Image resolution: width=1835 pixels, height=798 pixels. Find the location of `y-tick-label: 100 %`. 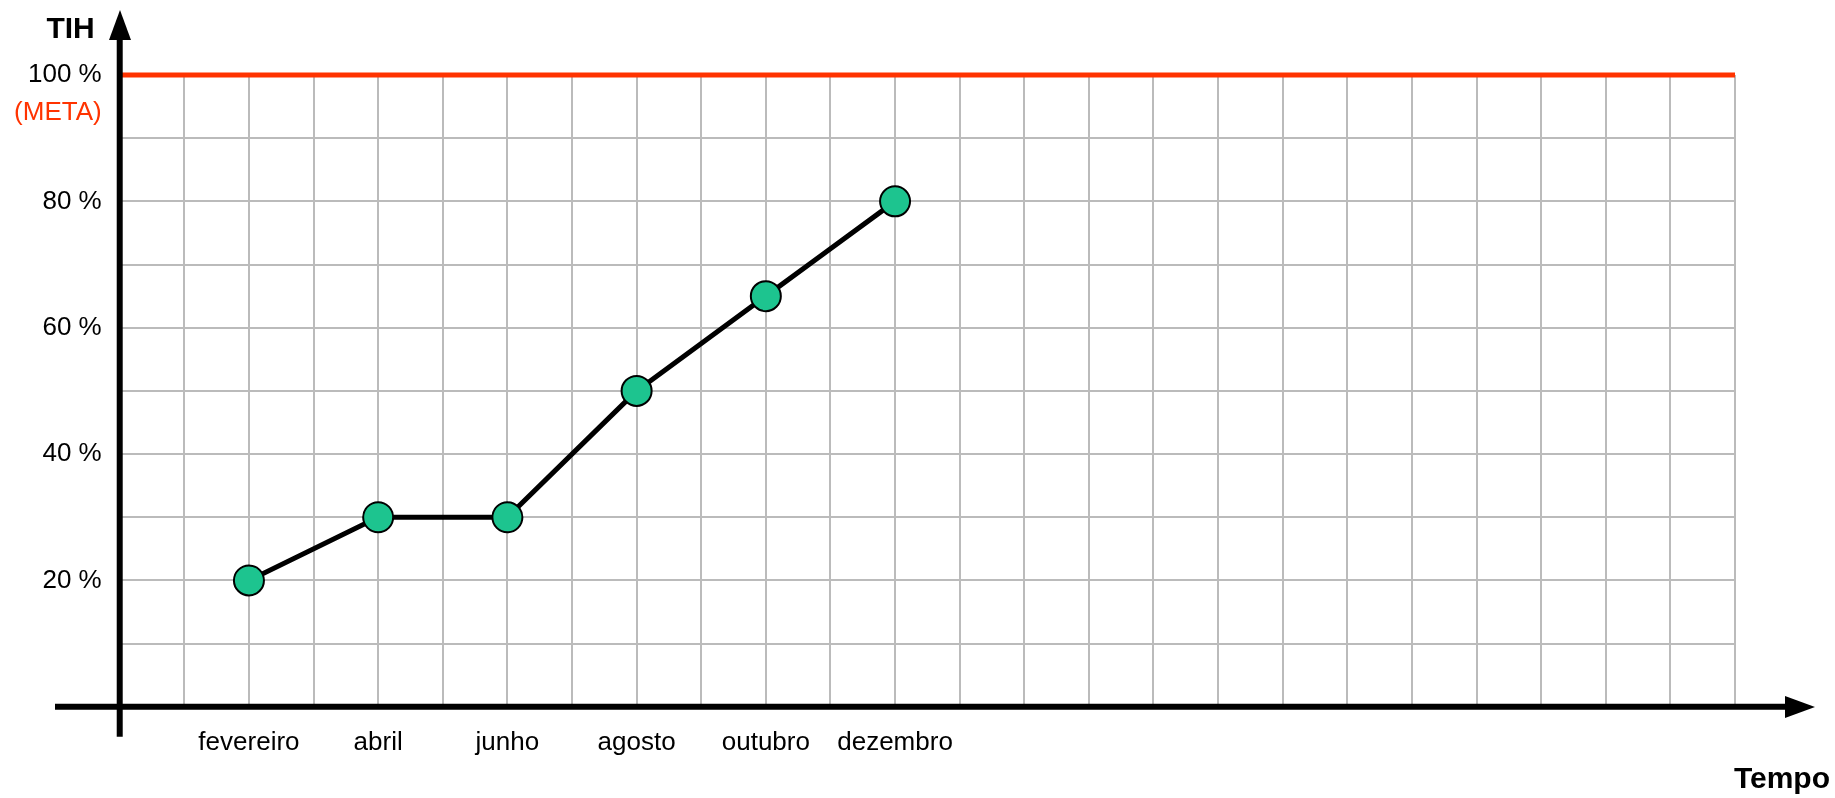

y-tick-label: 100 % is located at coordinates (64, 73).